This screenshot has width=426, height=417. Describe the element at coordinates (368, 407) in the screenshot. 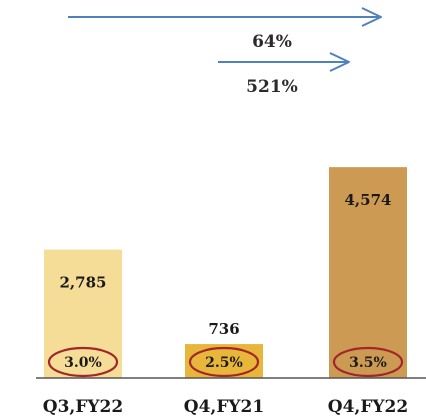

I see `x-tick-label: Q4,FY22` at that location.